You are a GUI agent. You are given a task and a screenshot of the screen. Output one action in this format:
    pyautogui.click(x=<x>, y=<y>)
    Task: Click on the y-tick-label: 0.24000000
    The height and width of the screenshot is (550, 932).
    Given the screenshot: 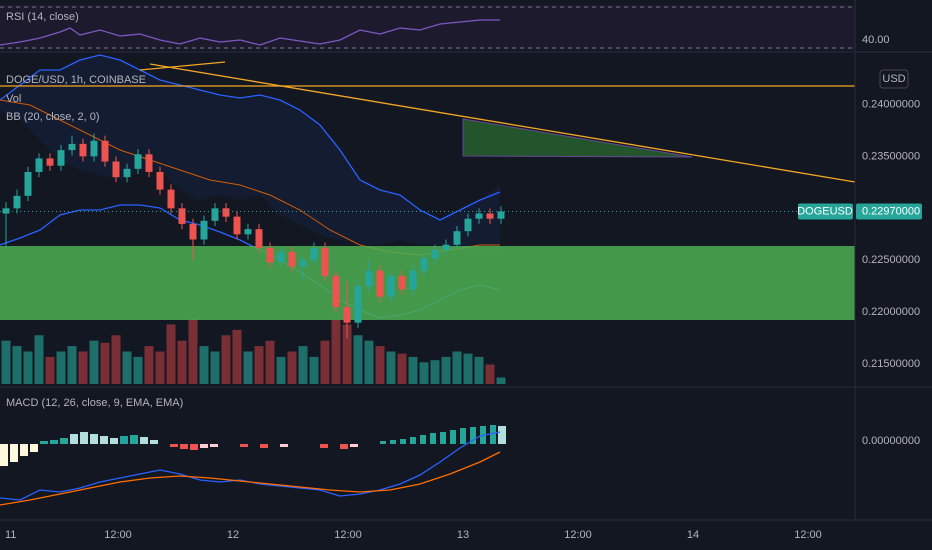 What is the action you would take?
    pyautogui.click(x=891, y=104)
    